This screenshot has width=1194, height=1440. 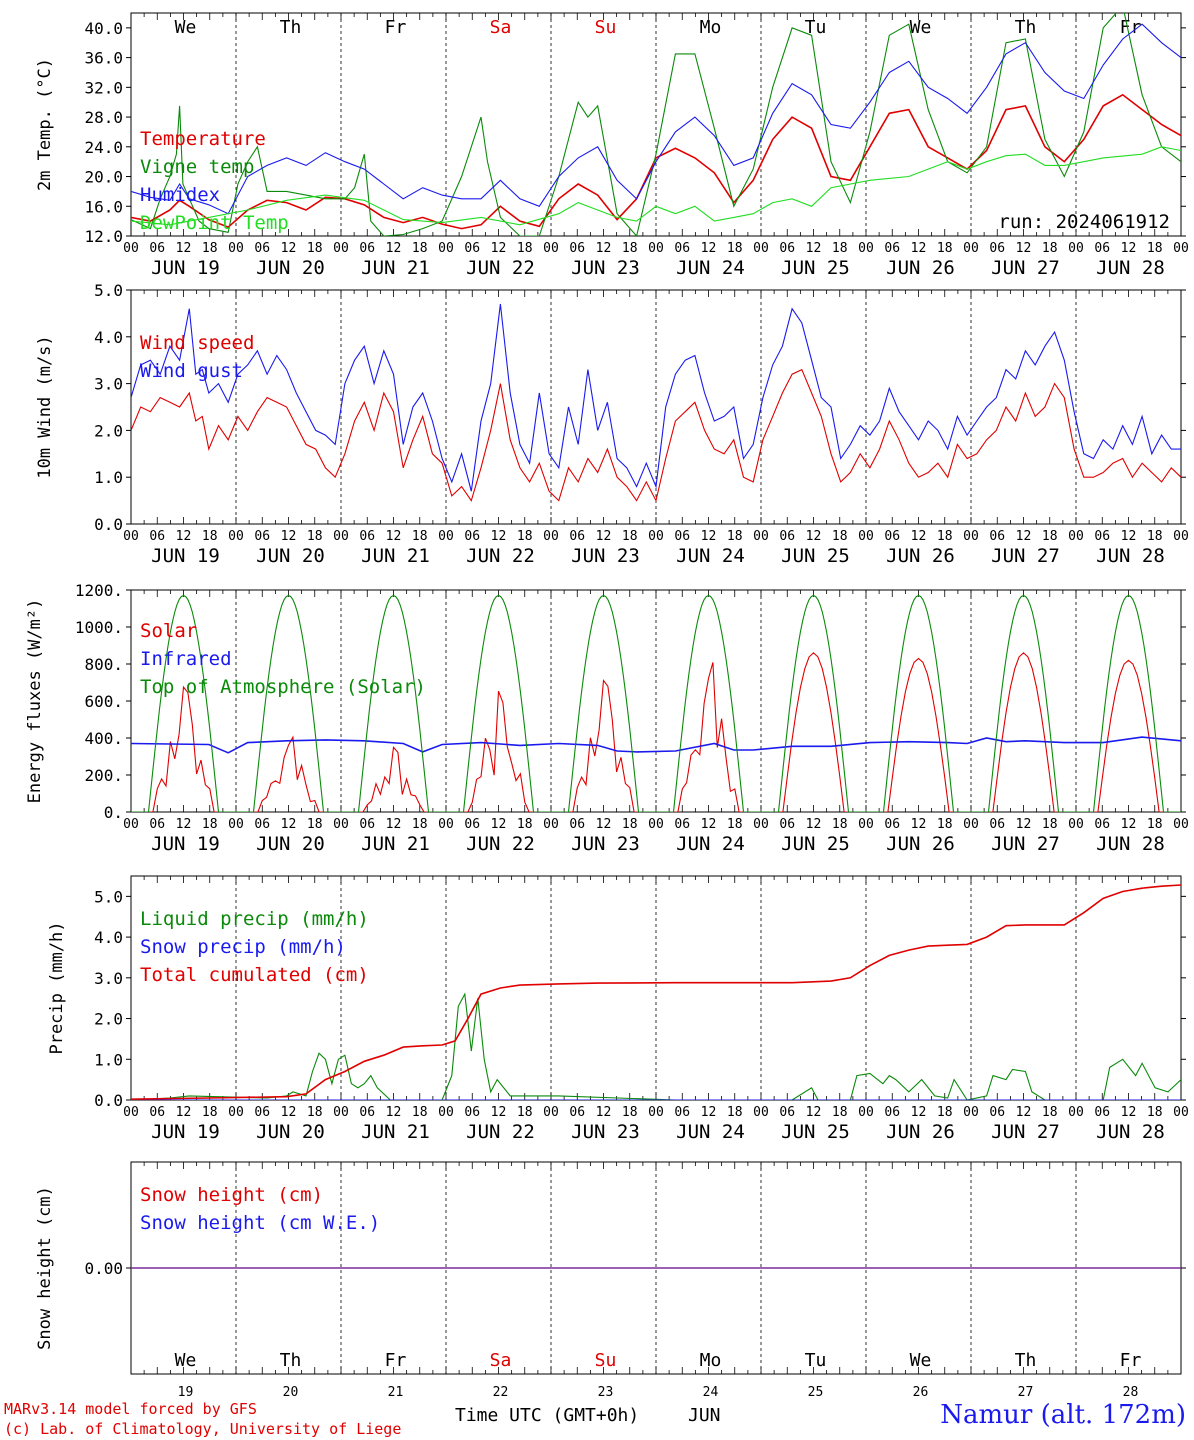 What do you see at coordinates (605, 268) in the screenshot?
I see `date-label: JUN 23` at bounding box center [605, 268].